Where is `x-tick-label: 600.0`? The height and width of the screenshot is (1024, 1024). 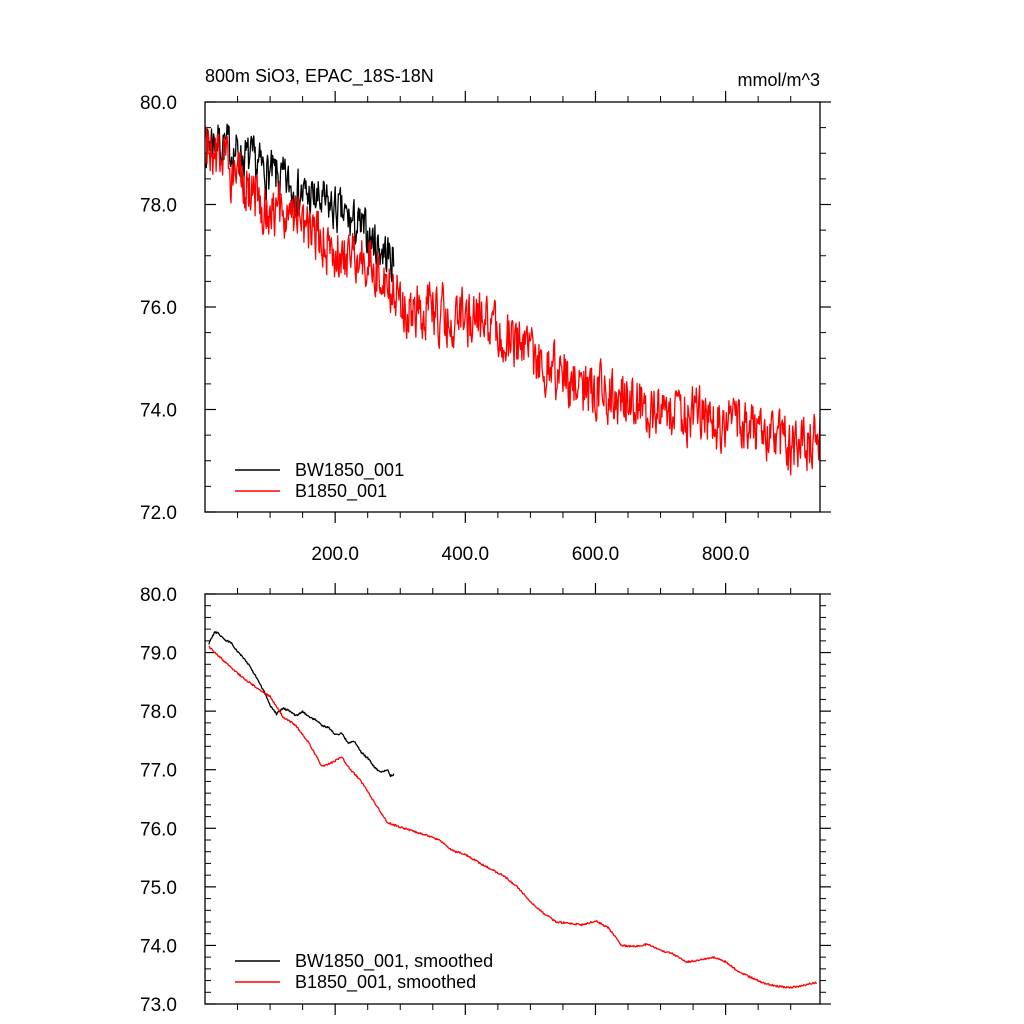 x-tick-label: 600.0 is located at coordinates (596, 554).